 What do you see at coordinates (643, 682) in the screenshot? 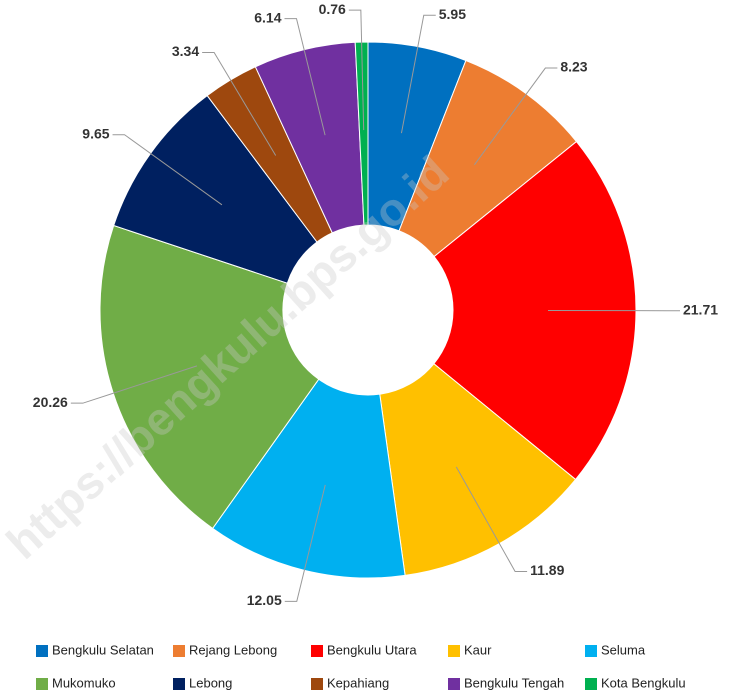
I see `legend-label: Kota Bengkulu` at bounding box center [643, 682].